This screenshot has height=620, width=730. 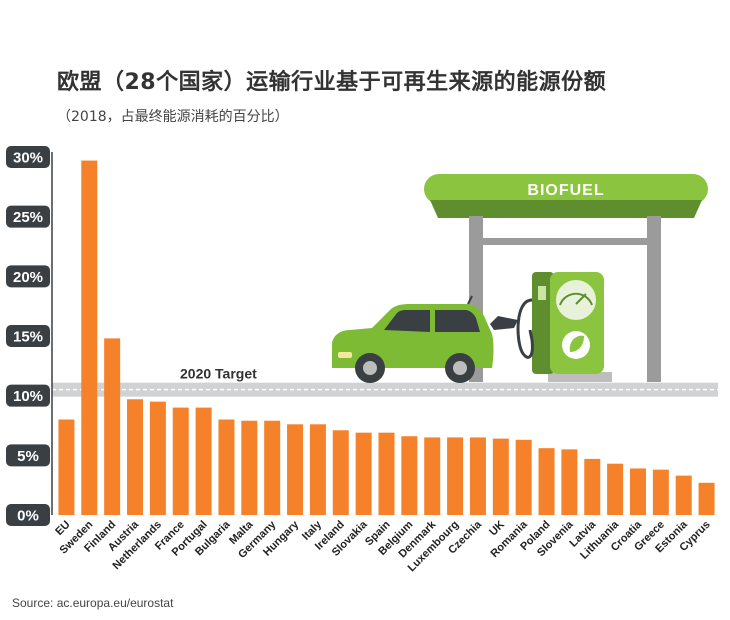 I want to click on bar-hungary, so click(x=295, y=469).